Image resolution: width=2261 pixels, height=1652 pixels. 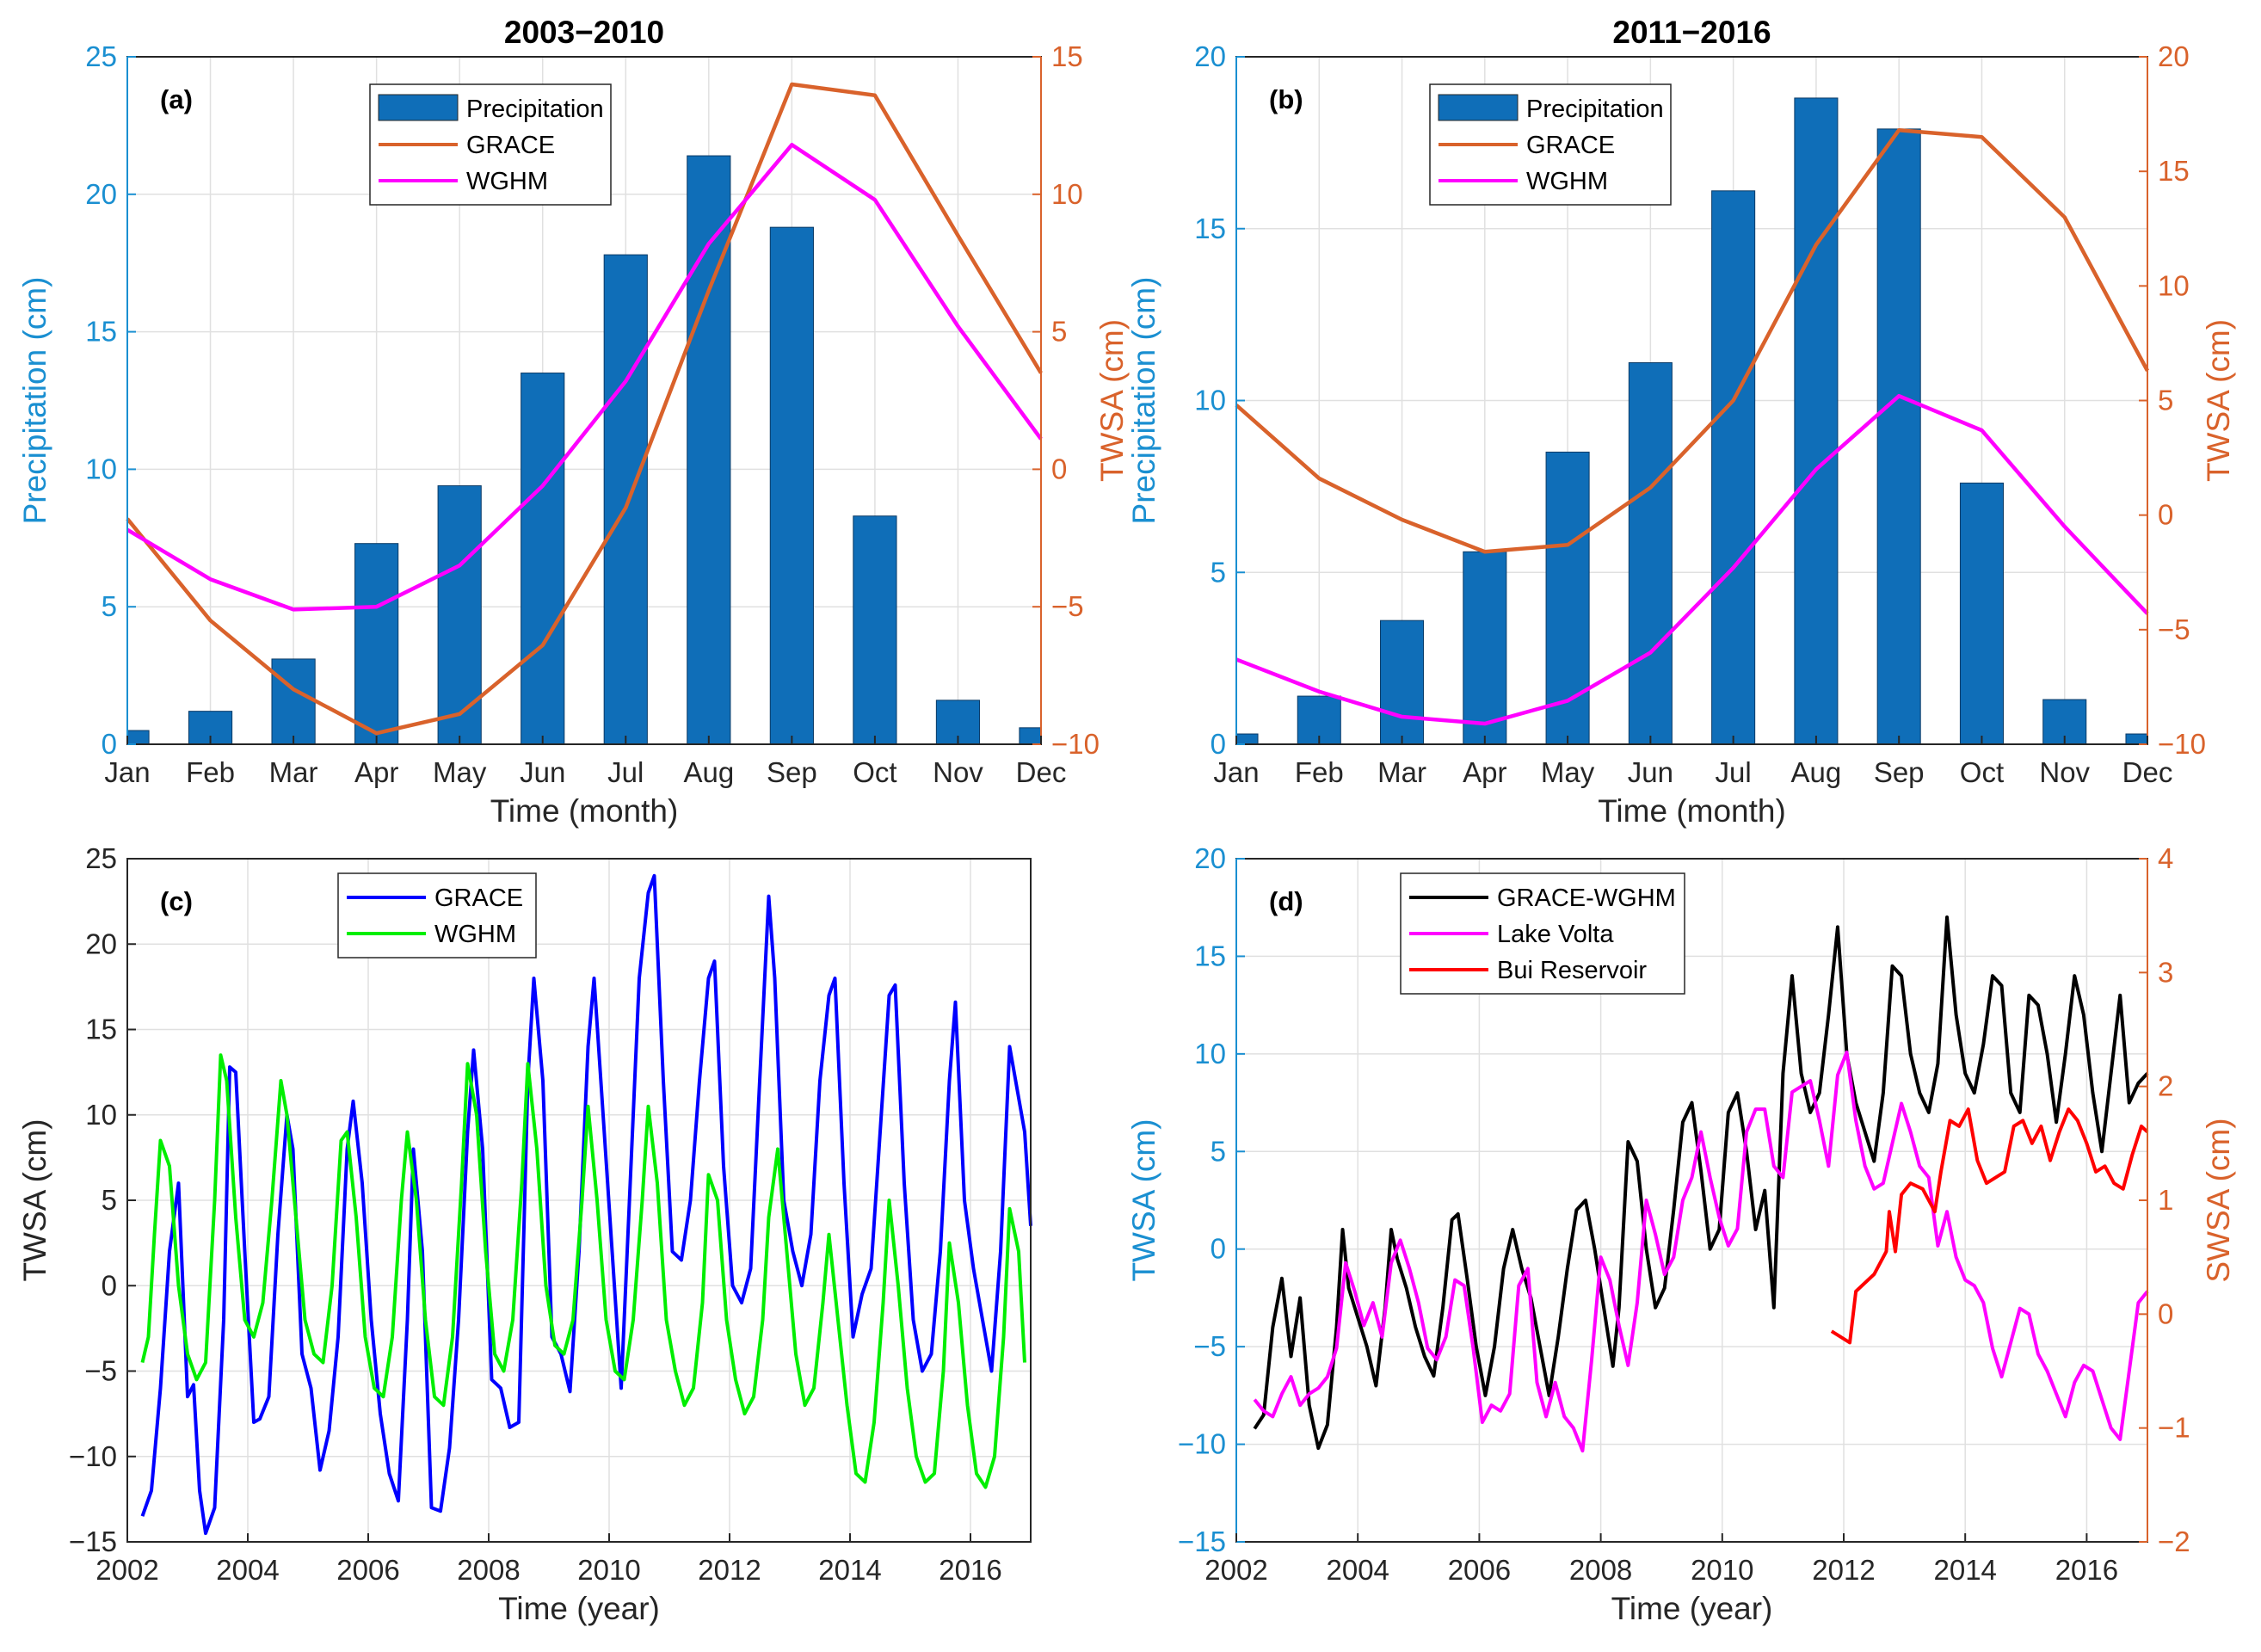 What do you see at coordinates (1844, 1570) in the screenshot?
I see `xtick-label-d-5: 2012` at bounding box center [1844, 1570].